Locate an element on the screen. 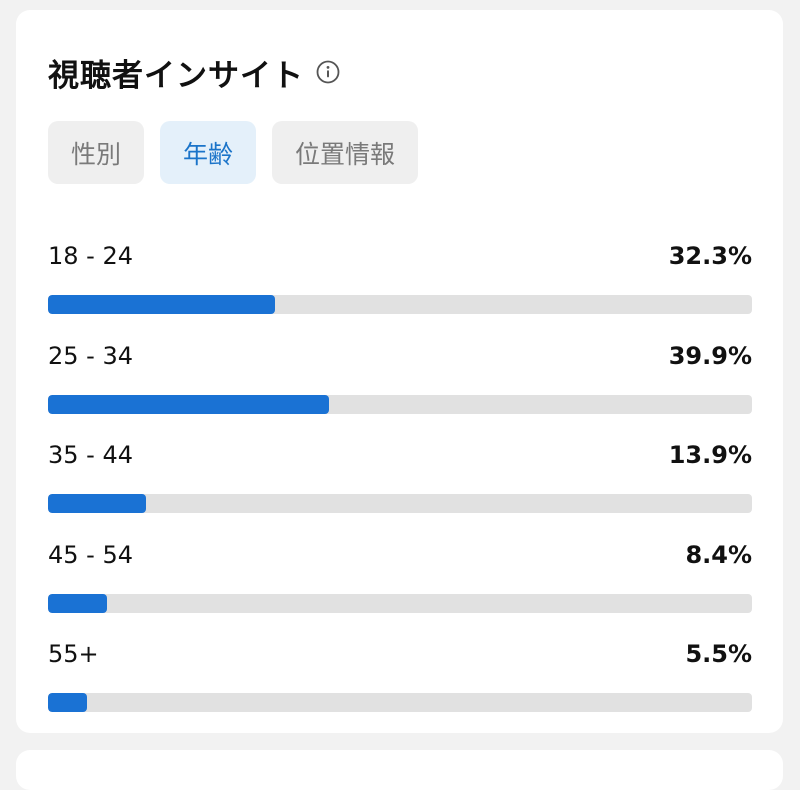 The image size is (800, 790). age-percent-value: 5.5% is located at coordinates (718, 654).